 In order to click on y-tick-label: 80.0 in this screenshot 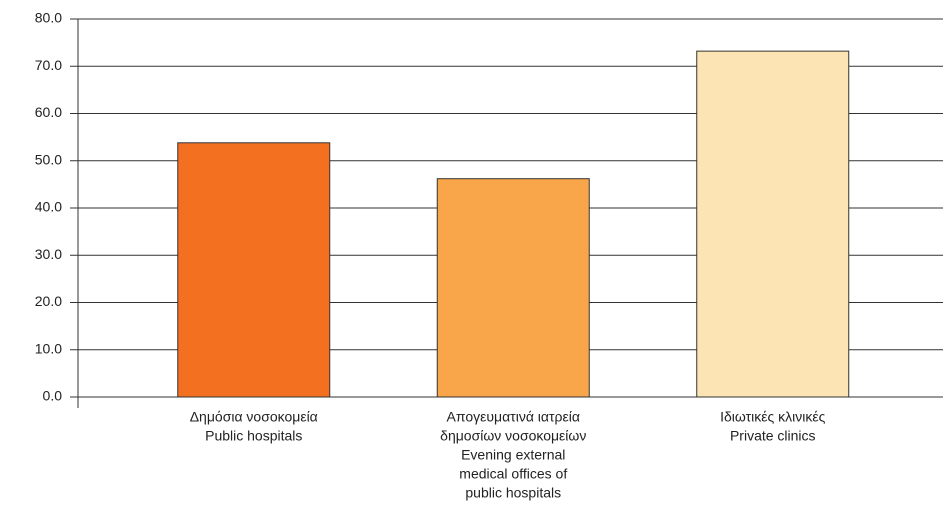, I will do `click(48, 18)`.